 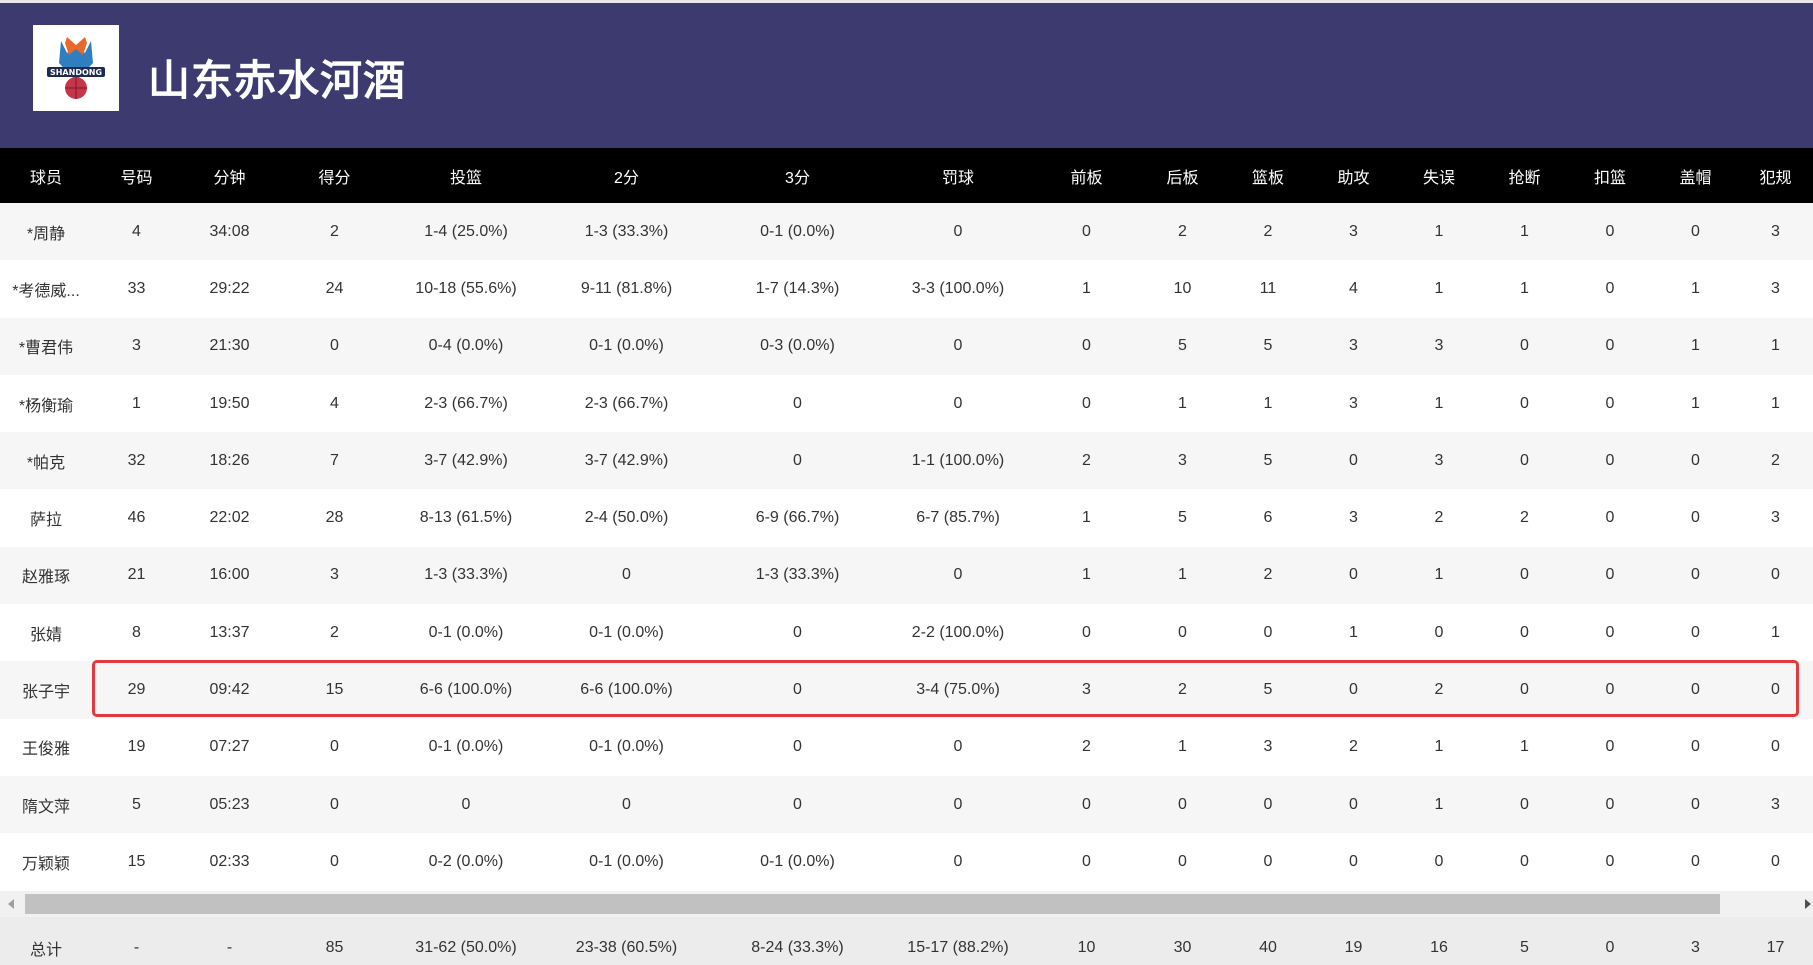 What do you see at coordinates (136, 861) in the screenshot?
I see `cell: 15` at bounding box center [136, 861].